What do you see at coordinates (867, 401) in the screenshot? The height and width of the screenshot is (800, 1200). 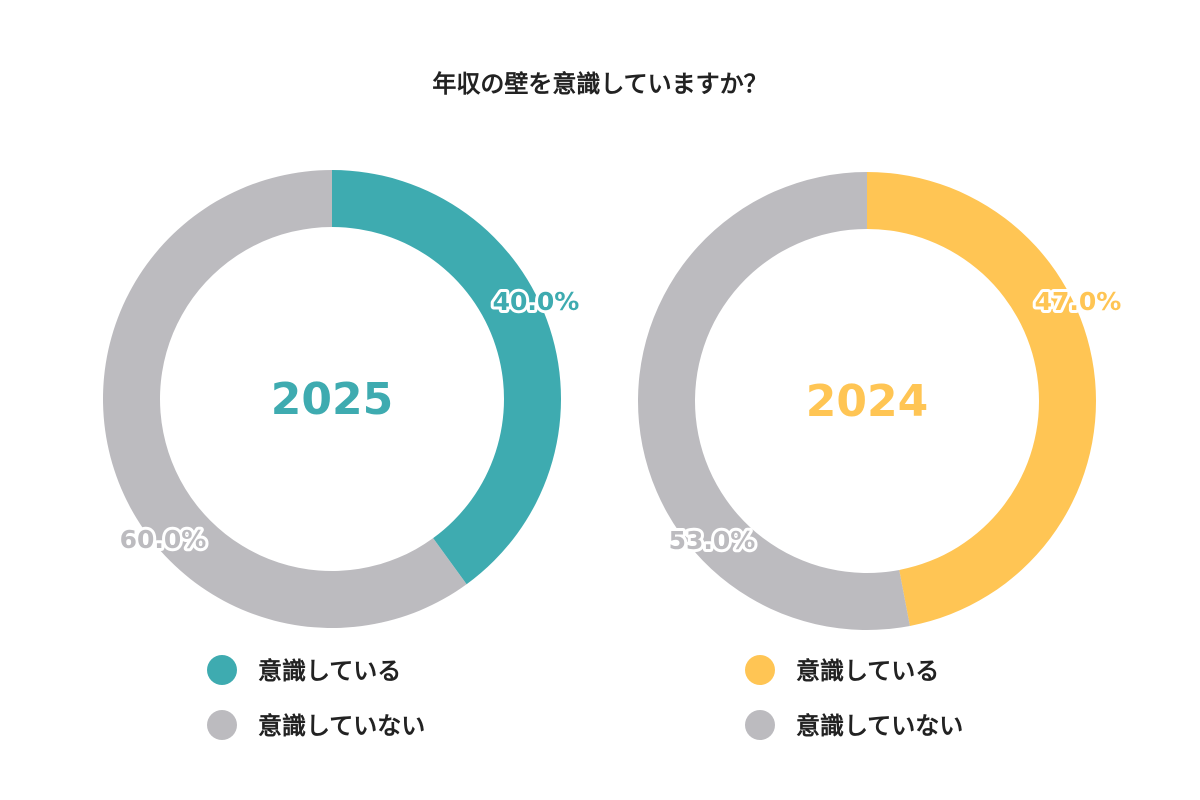 I see `donut-center-label: 2024` at bounding box center [867, 401].